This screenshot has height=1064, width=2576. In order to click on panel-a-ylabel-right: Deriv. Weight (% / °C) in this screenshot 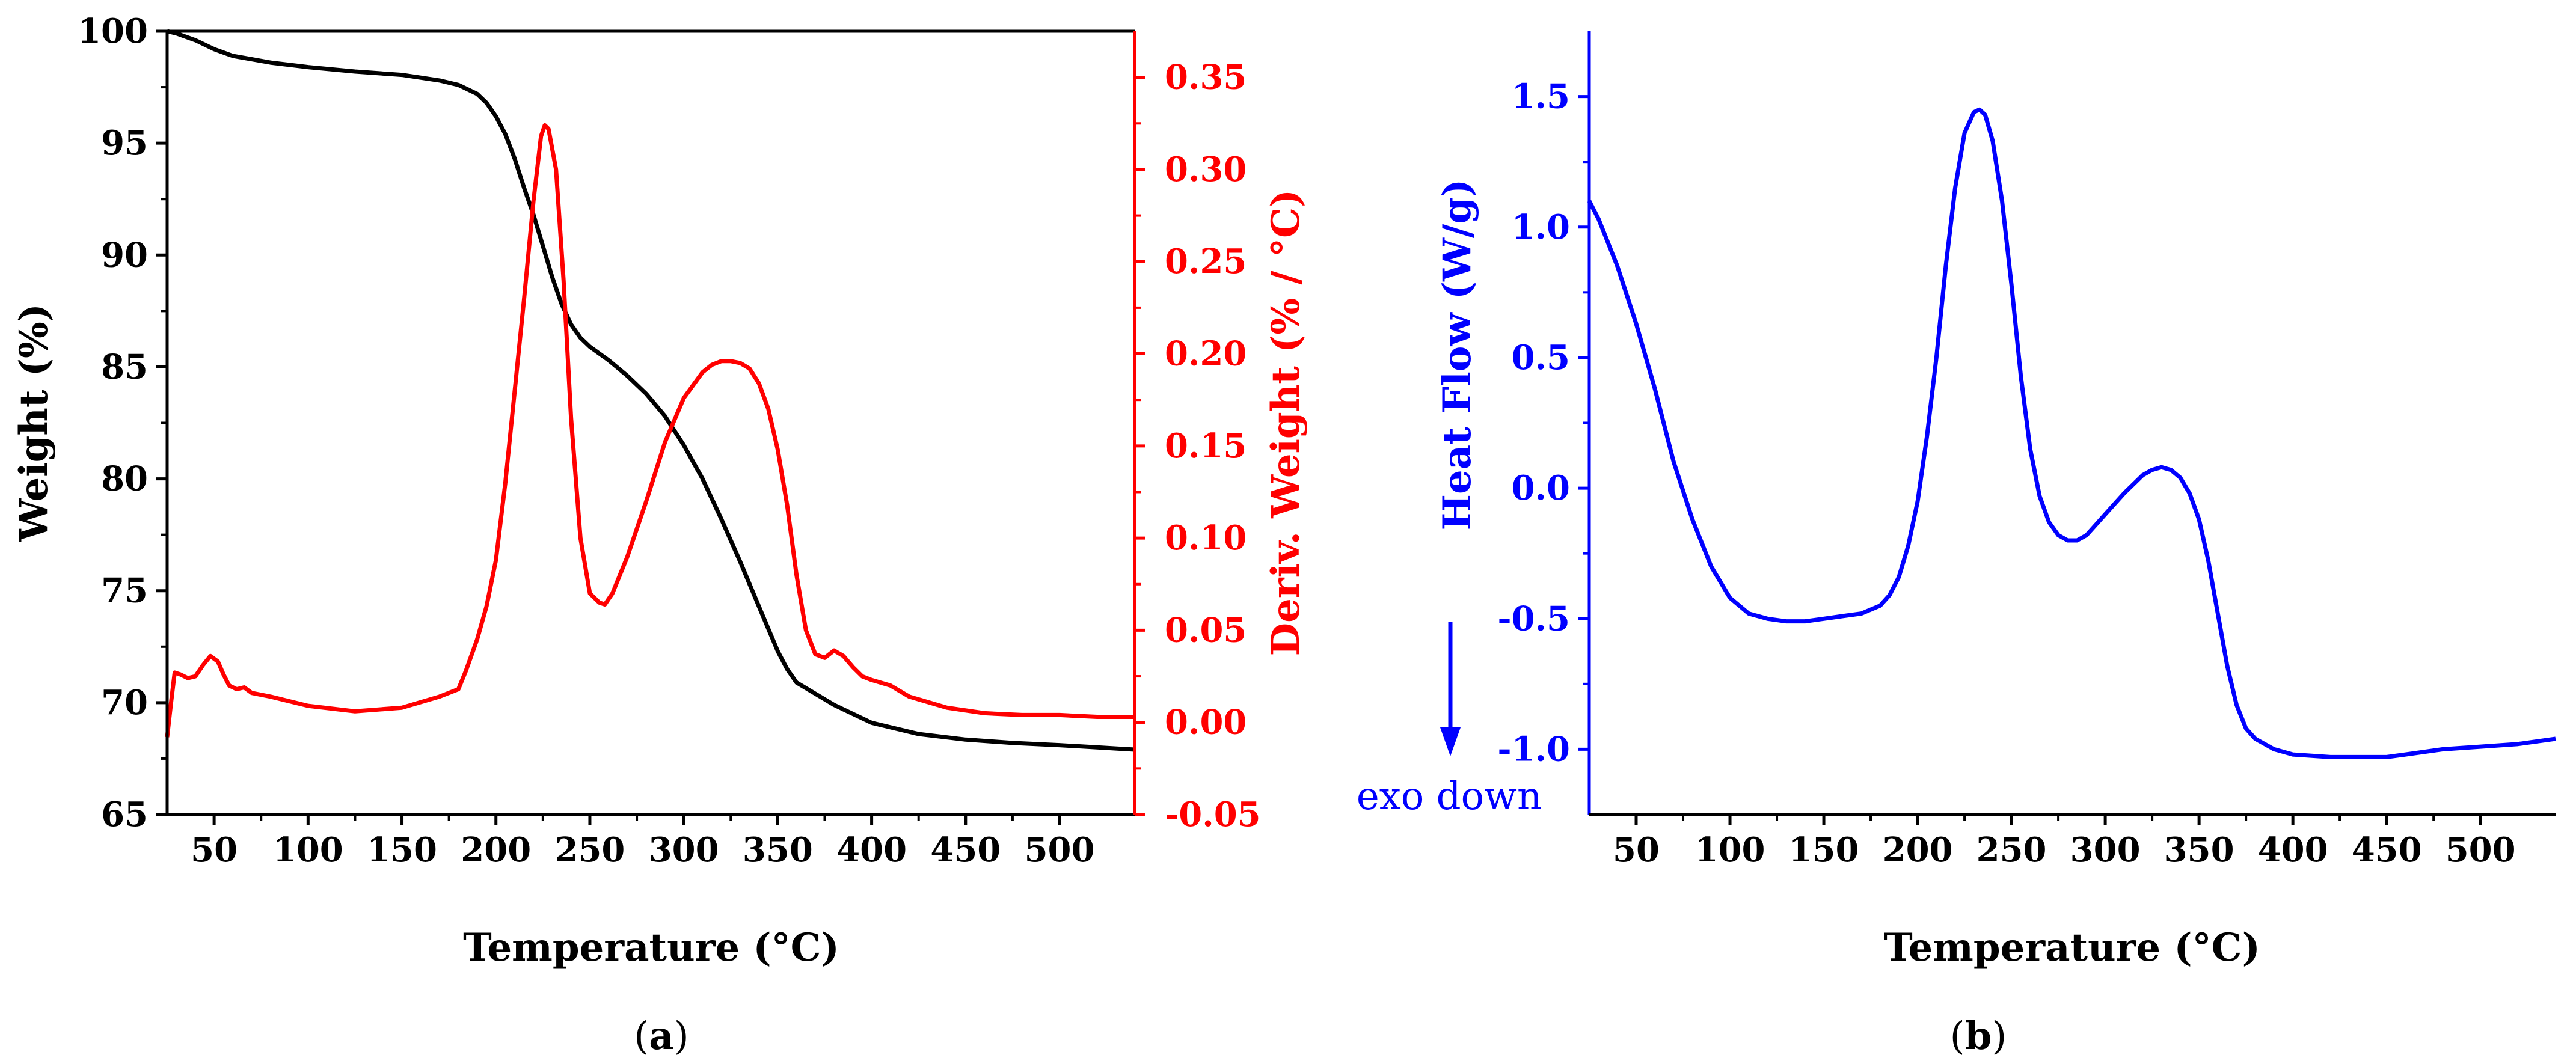, I will do `click(1285, 423)`.